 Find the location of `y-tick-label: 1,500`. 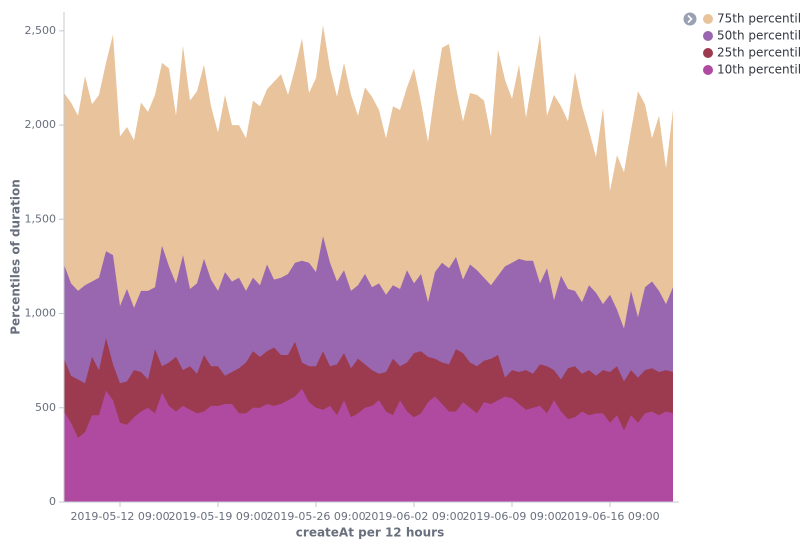

y-tick-label: 1,500 is located at coordinates (41, 218).